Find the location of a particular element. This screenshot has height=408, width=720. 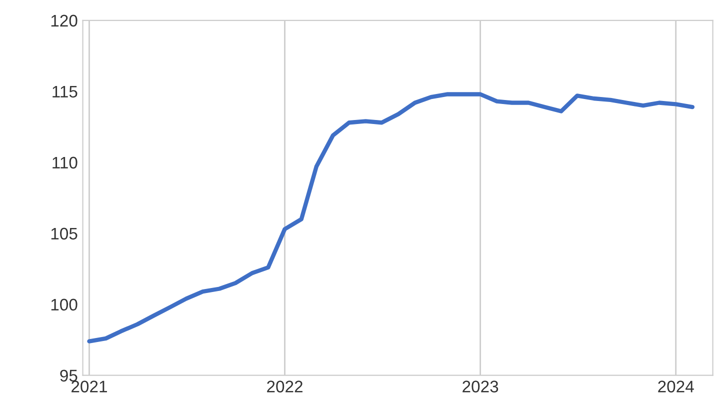

y-tick-label: 95 is located at coordinates (69, 376).